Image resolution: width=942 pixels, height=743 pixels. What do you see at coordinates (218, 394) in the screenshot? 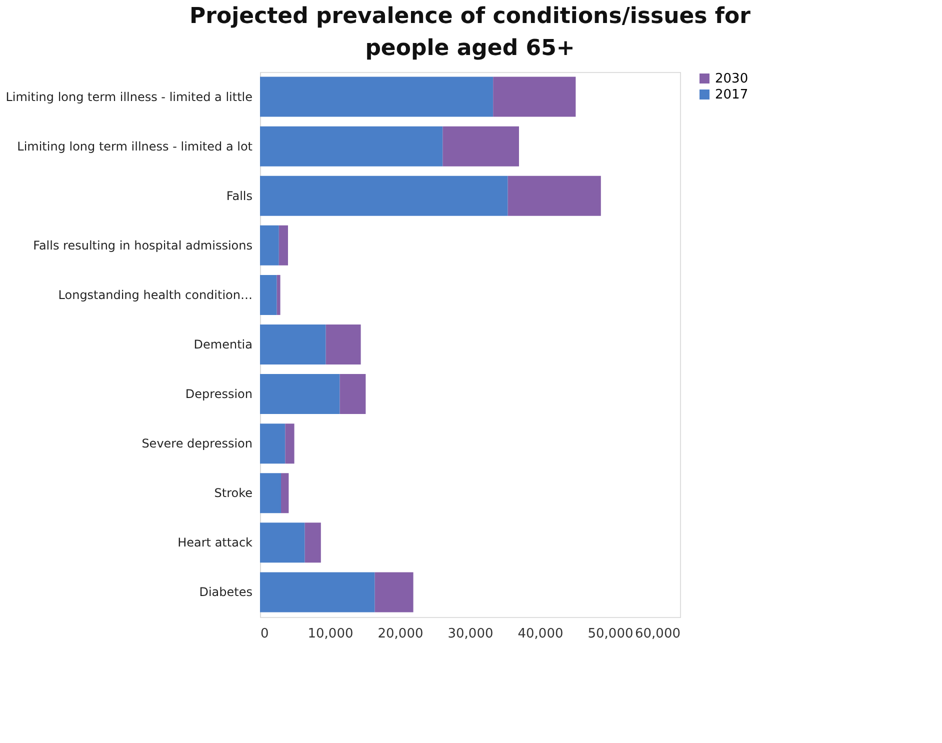
I see `y-tick-label: Depression` at bounding box center [218, 394].